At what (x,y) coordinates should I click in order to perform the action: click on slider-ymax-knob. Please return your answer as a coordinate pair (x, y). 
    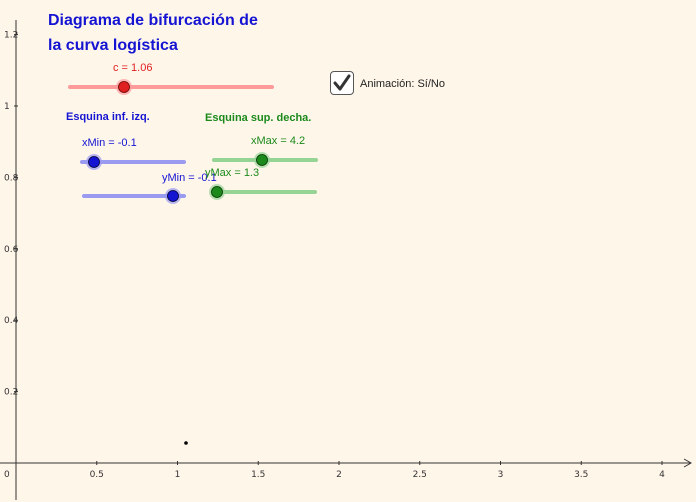
    Looking at the image, I should click on (217, 192).